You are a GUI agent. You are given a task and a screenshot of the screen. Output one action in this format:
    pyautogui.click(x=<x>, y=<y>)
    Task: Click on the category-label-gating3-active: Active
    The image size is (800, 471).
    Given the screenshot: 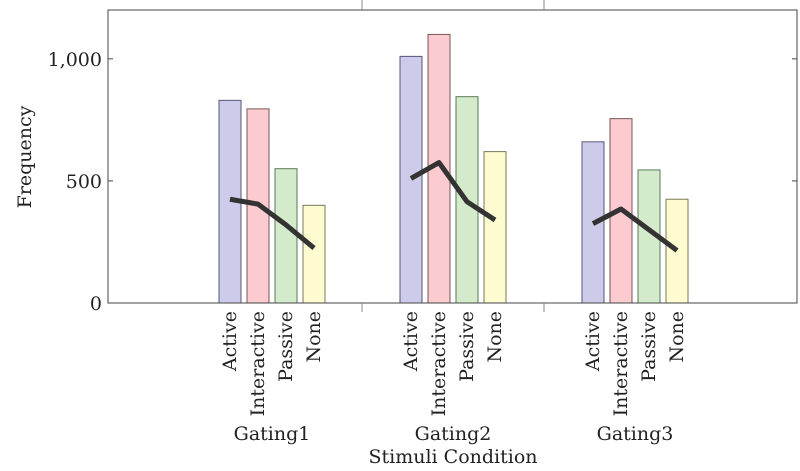 What is the action you would take?
    pyautogui.click(x=593, y=341)
    